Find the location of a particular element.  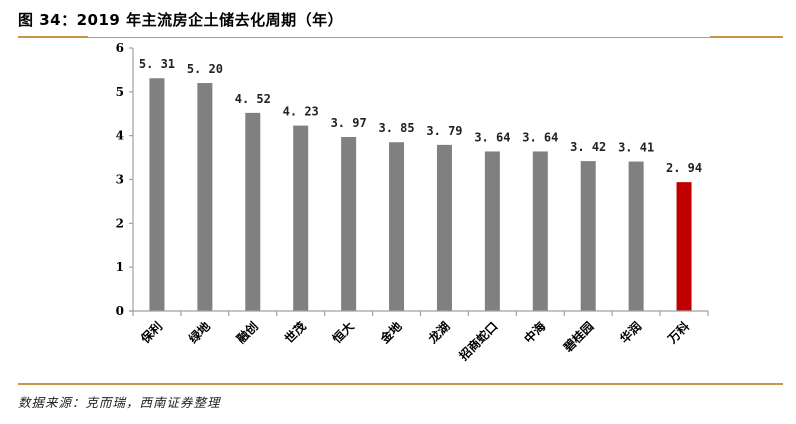

y-tick-label: 2 is located at coordinates (120, 223).